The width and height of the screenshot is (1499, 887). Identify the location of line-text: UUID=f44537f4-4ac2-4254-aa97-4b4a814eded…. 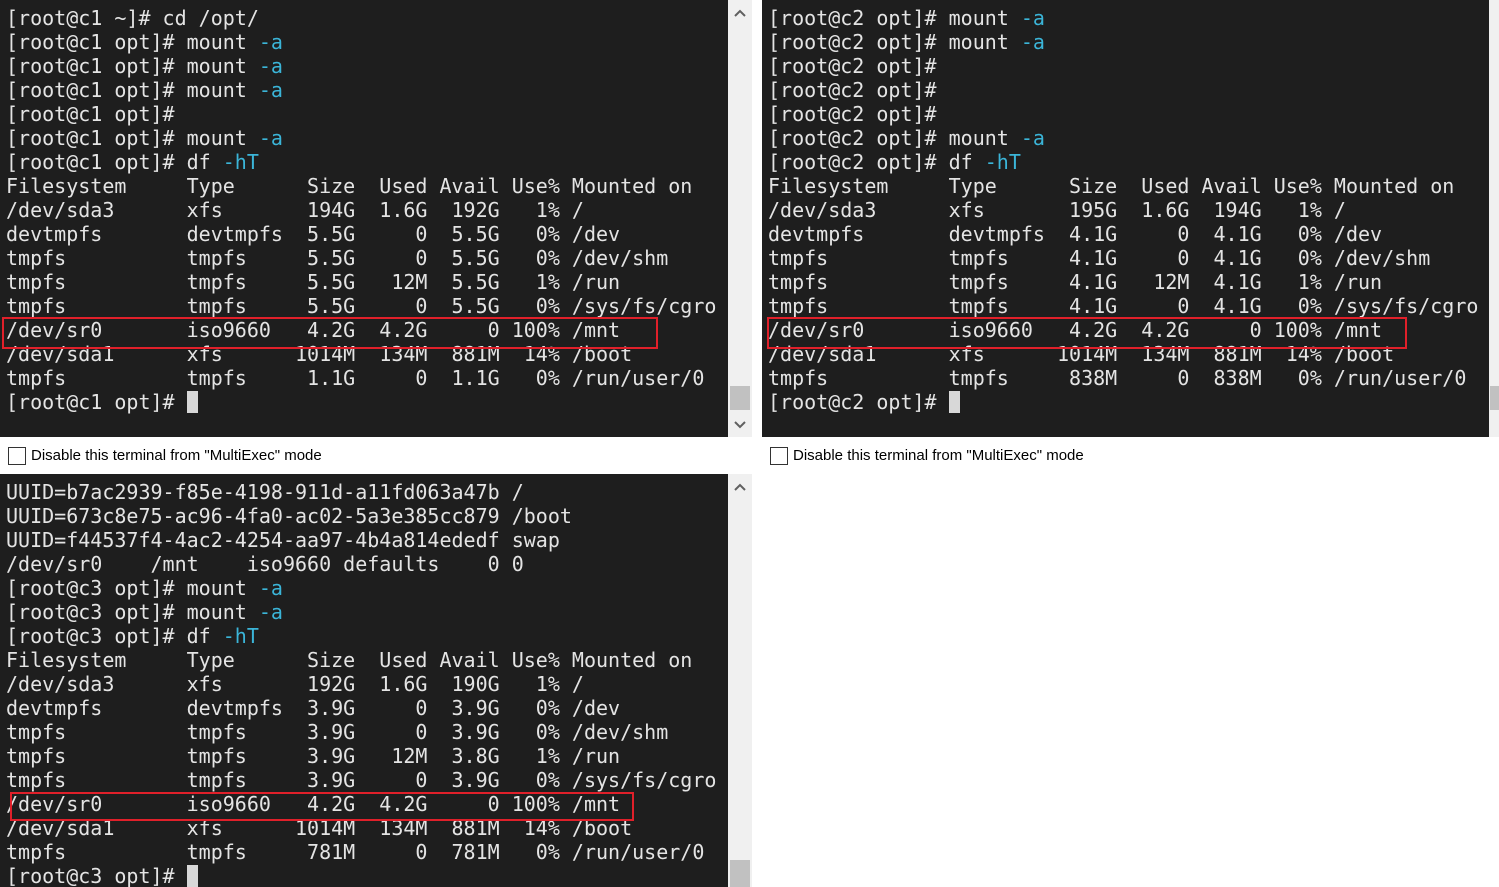
(283, 540).